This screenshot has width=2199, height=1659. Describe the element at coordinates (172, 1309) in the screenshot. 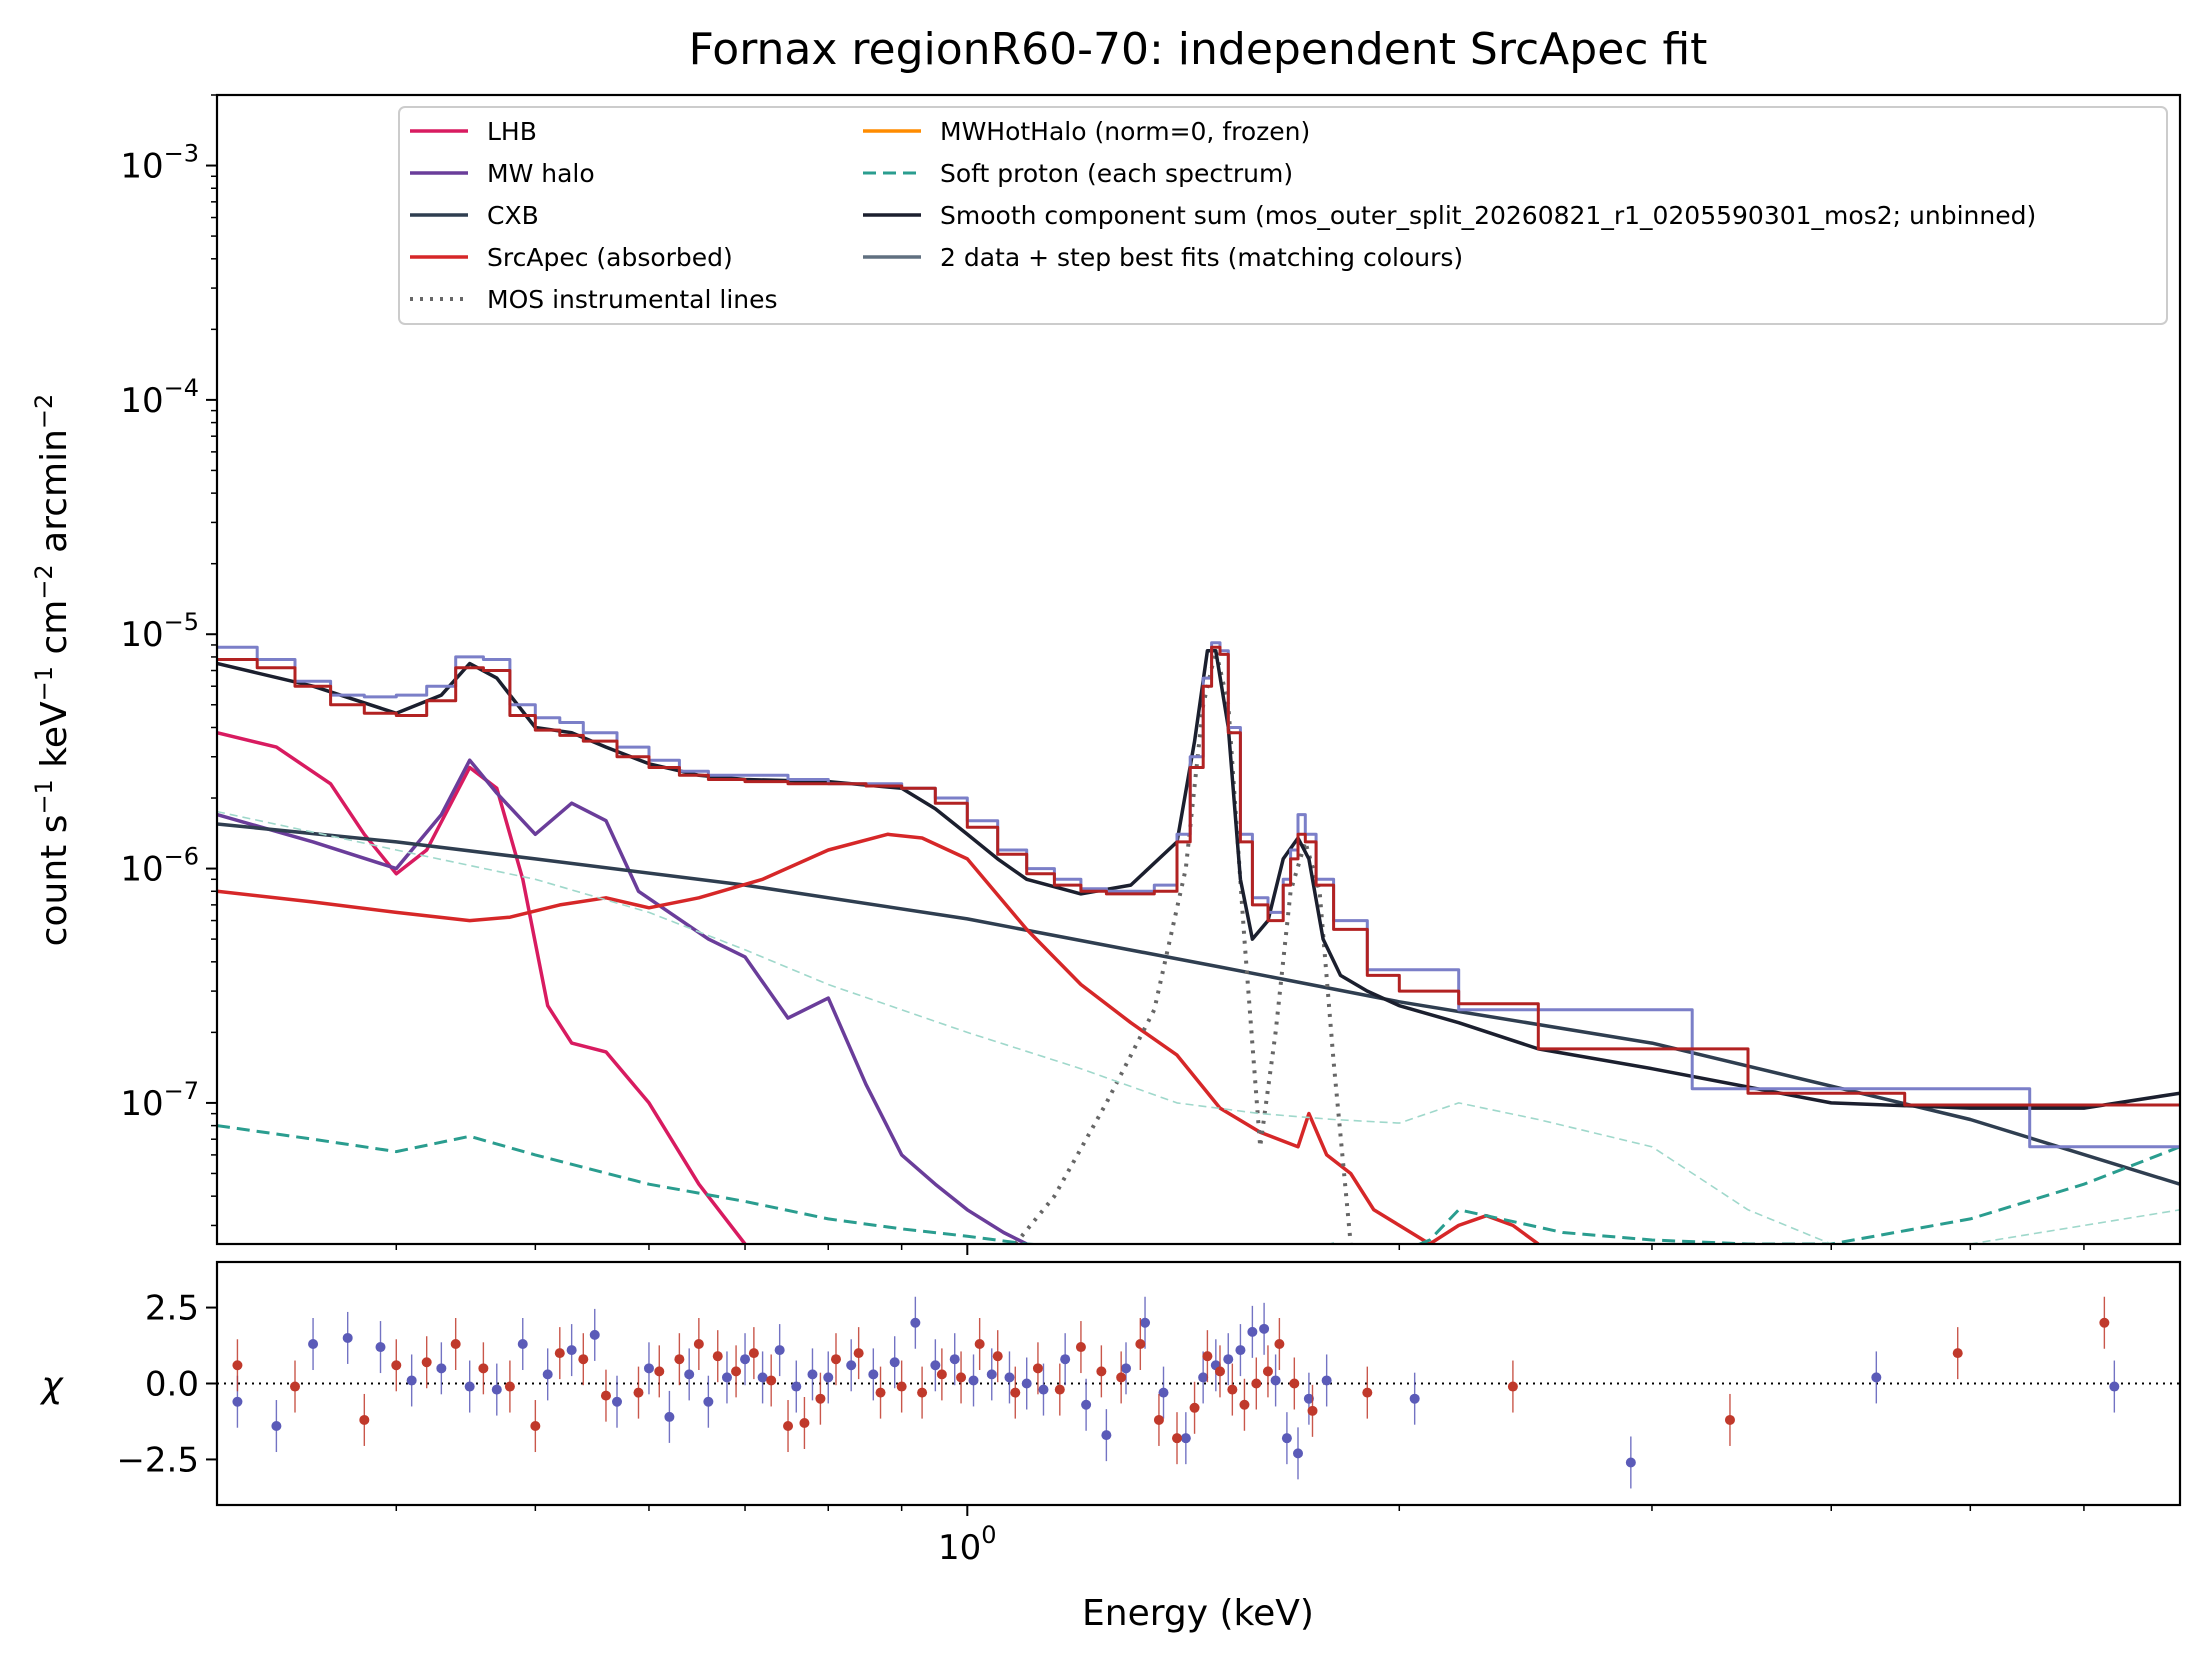

I see `resid-y-tick-label: 2.5` at that location.